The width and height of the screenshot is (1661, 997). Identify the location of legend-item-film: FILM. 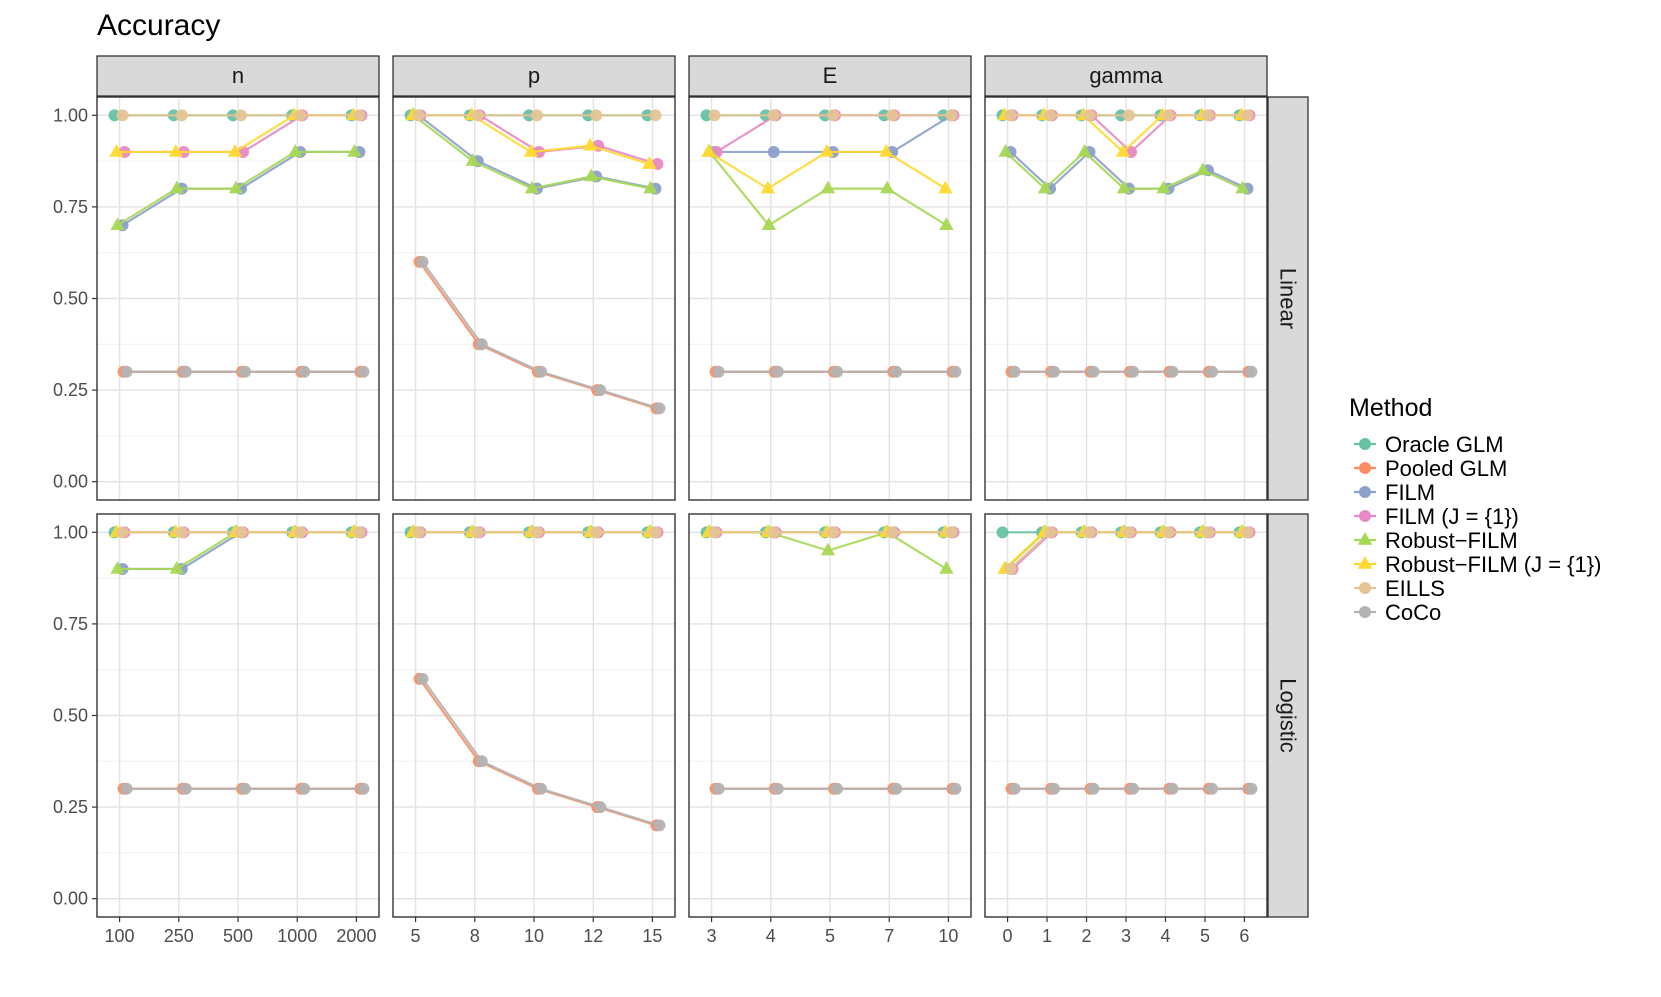
(1394, 492).